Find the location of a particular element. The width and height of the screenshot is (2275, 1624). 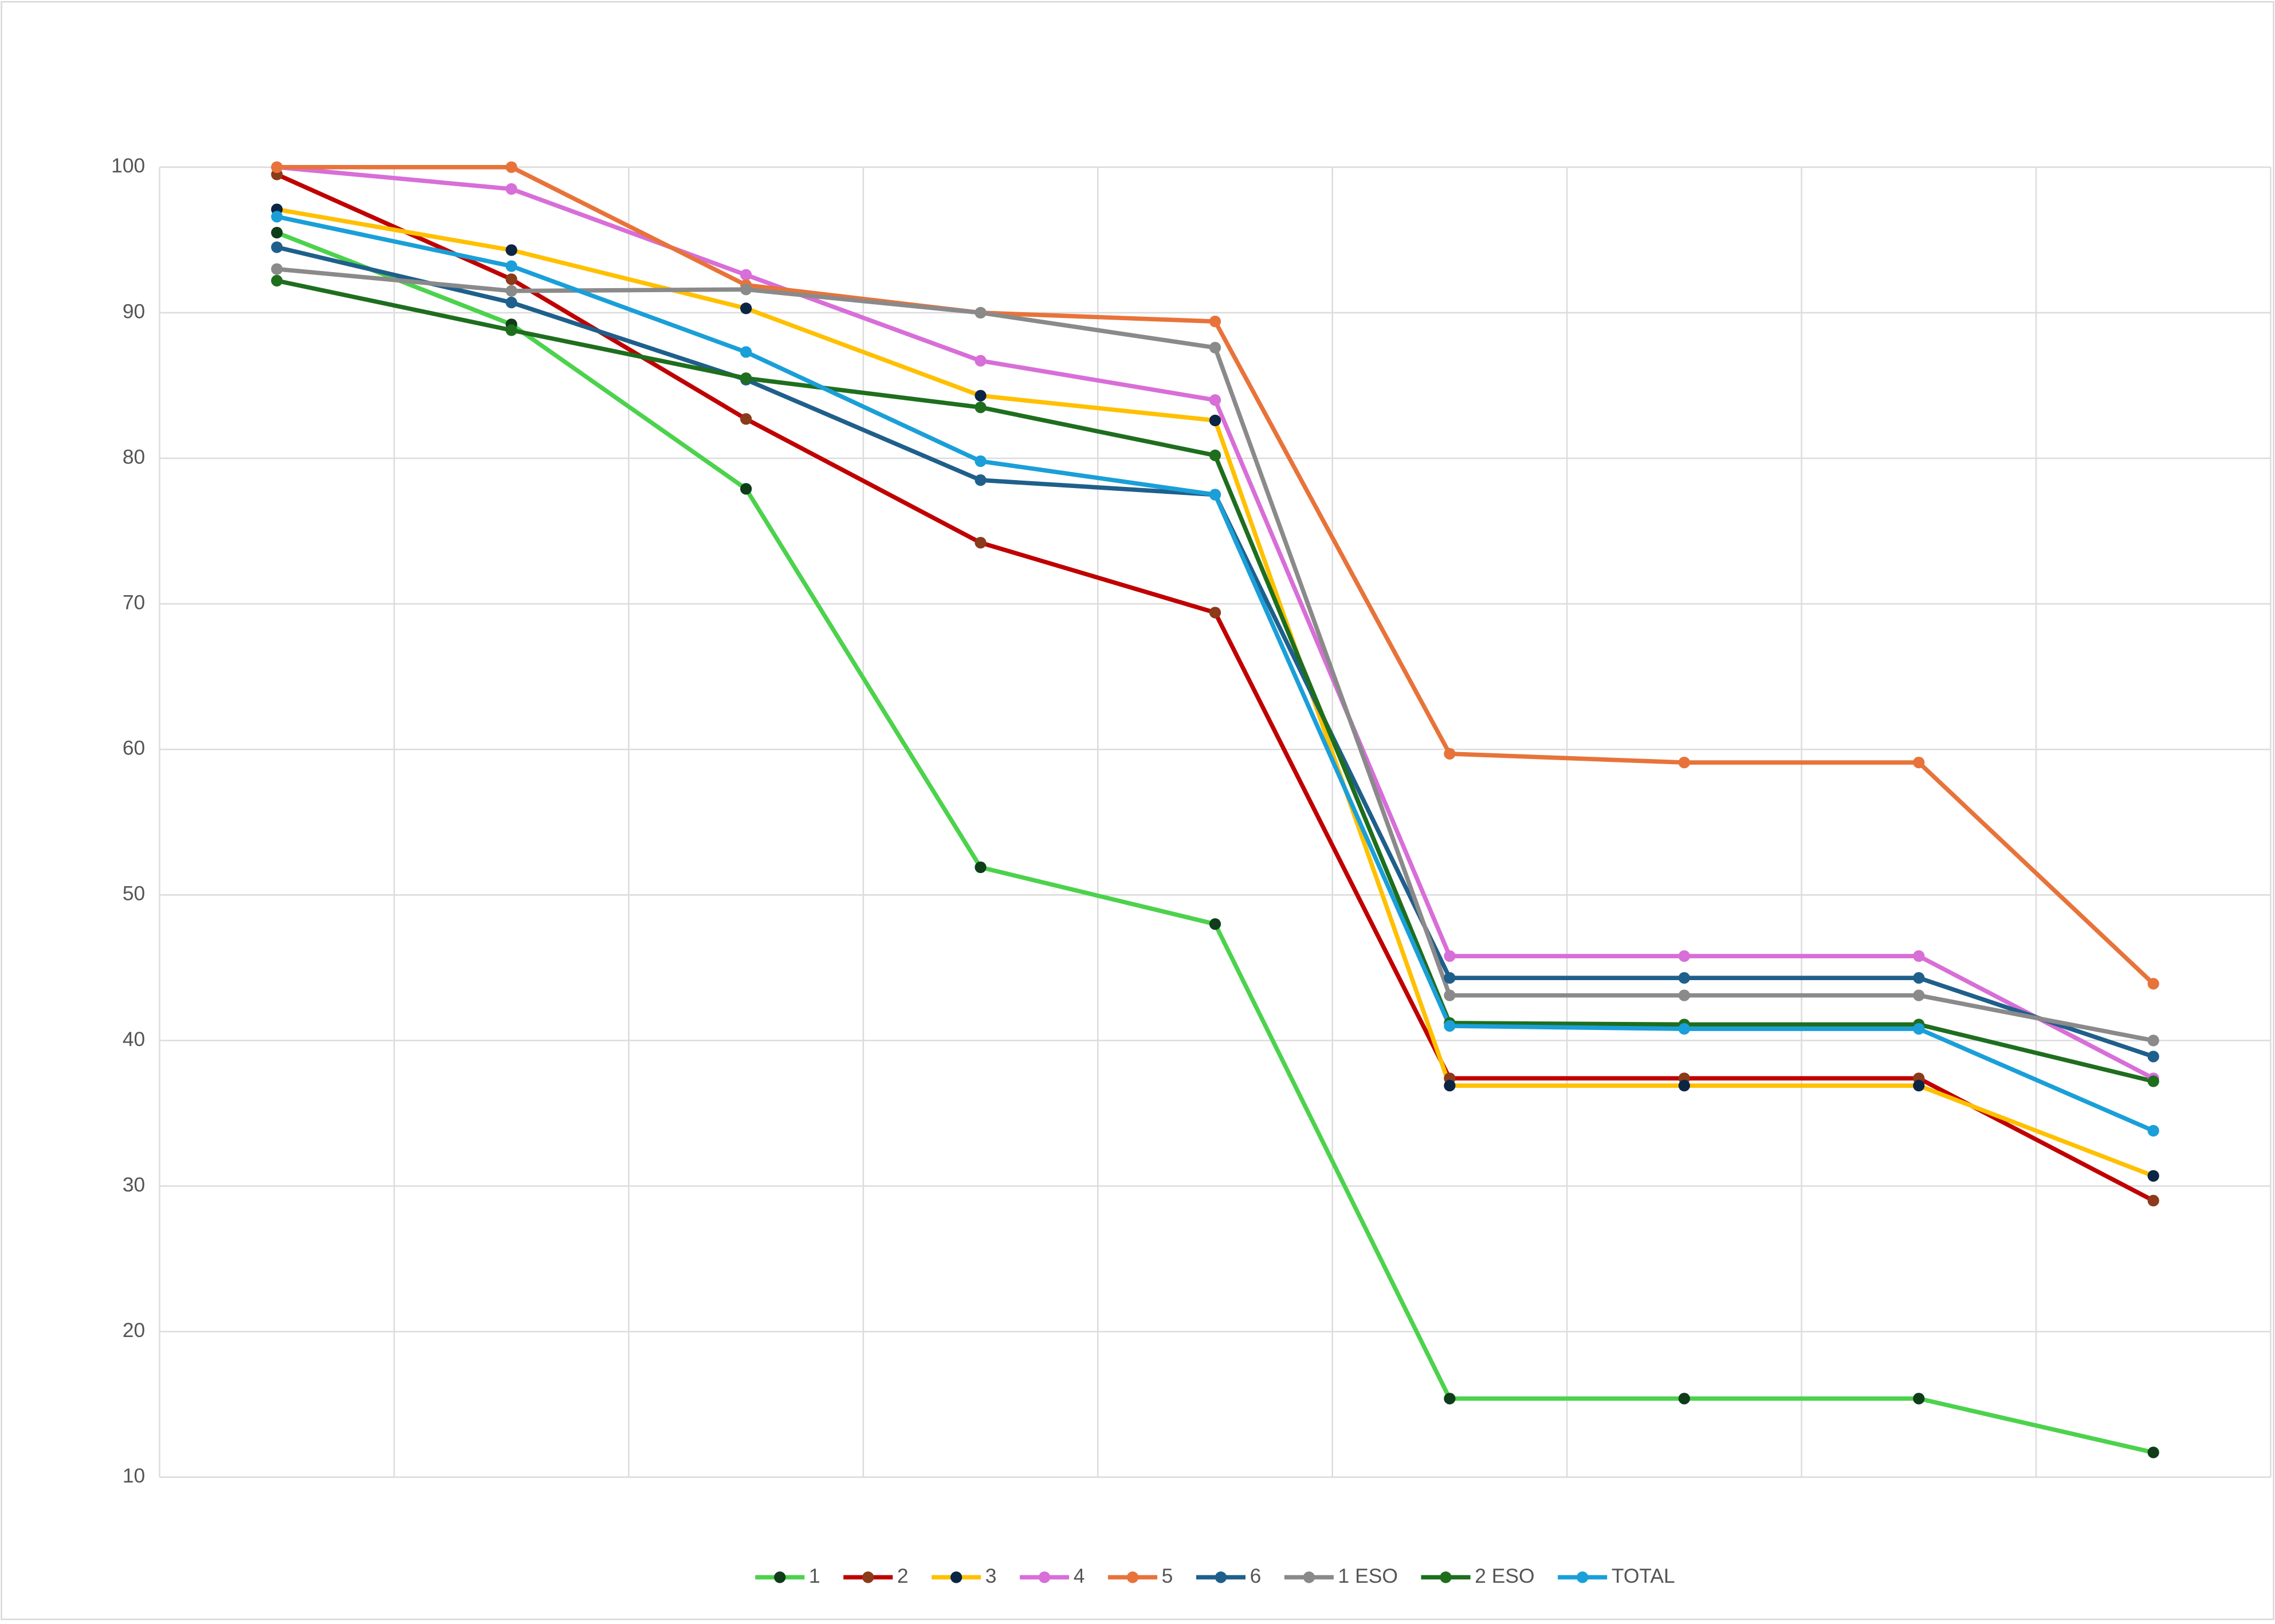

legend-item: TOTAL is located at coordinates (1616, 1575).